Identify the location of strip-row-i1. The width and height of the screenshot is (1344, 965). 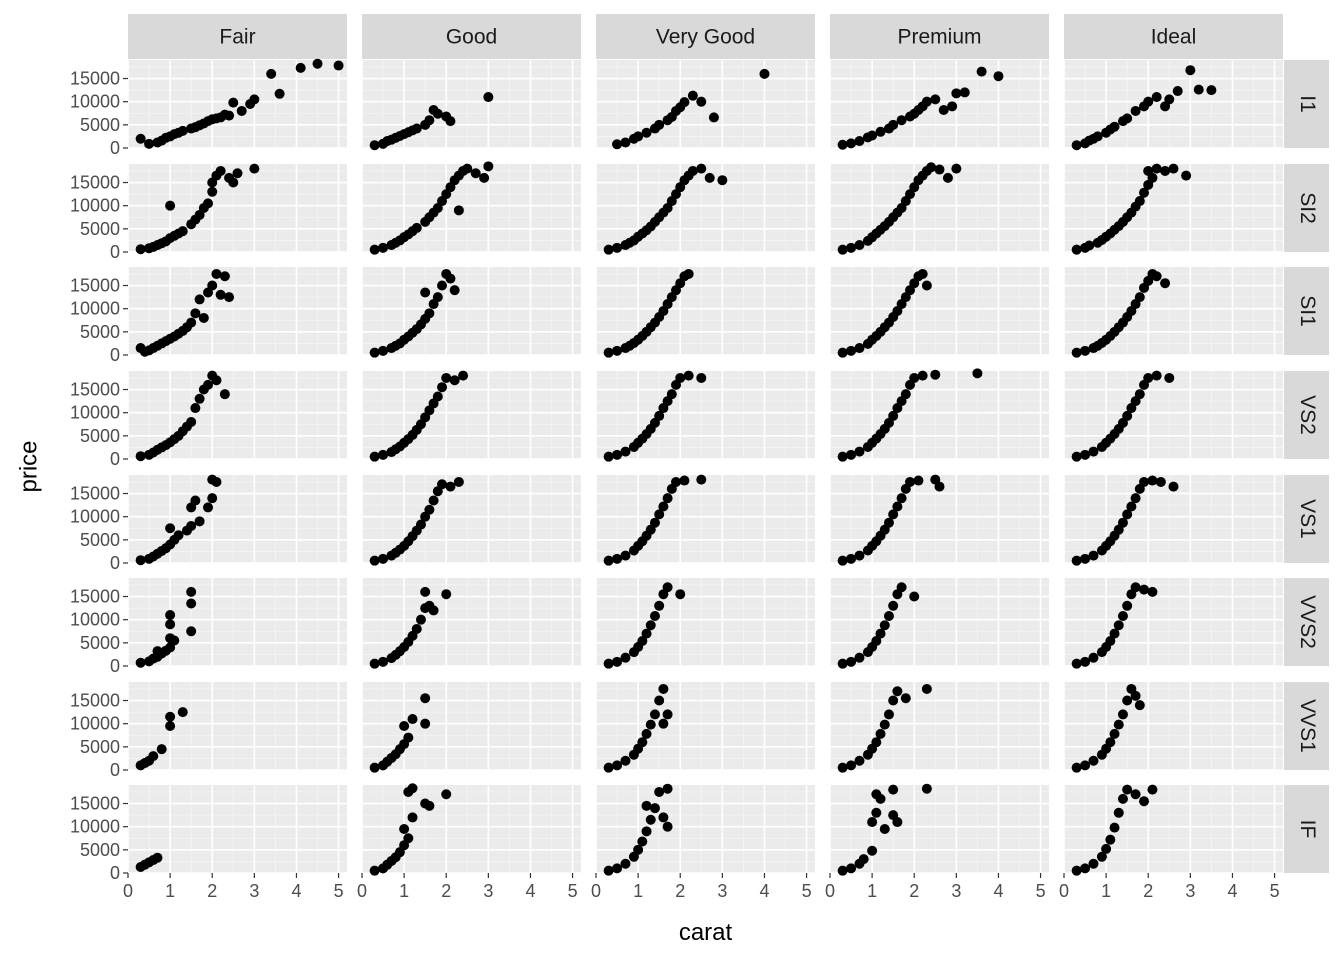
(1306, 104).